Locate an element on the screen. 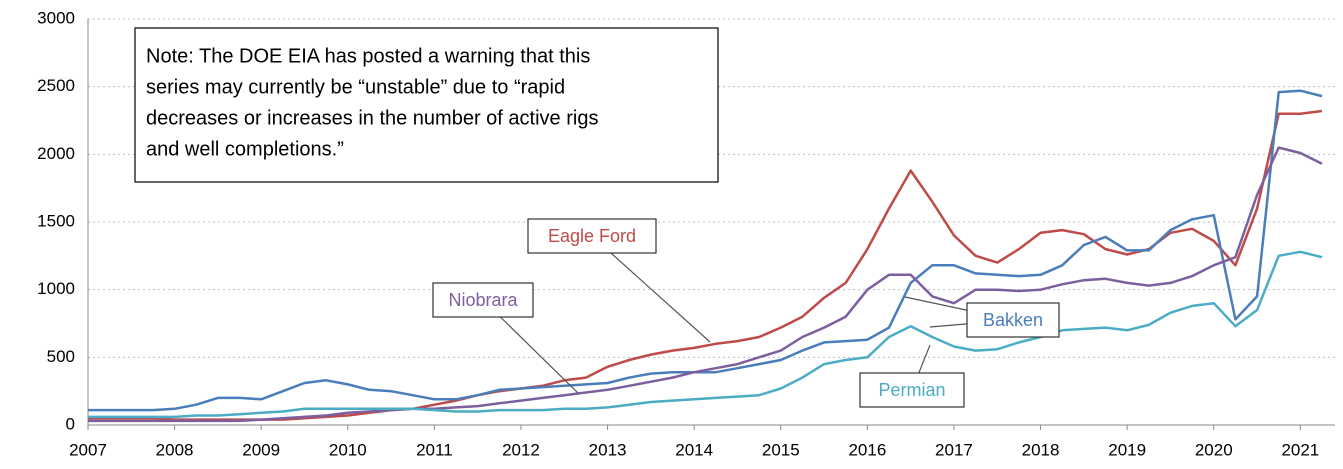 This screenshot has width=1343, height=469. y-tick-label: 2000 is located at coordinates (56, 153).